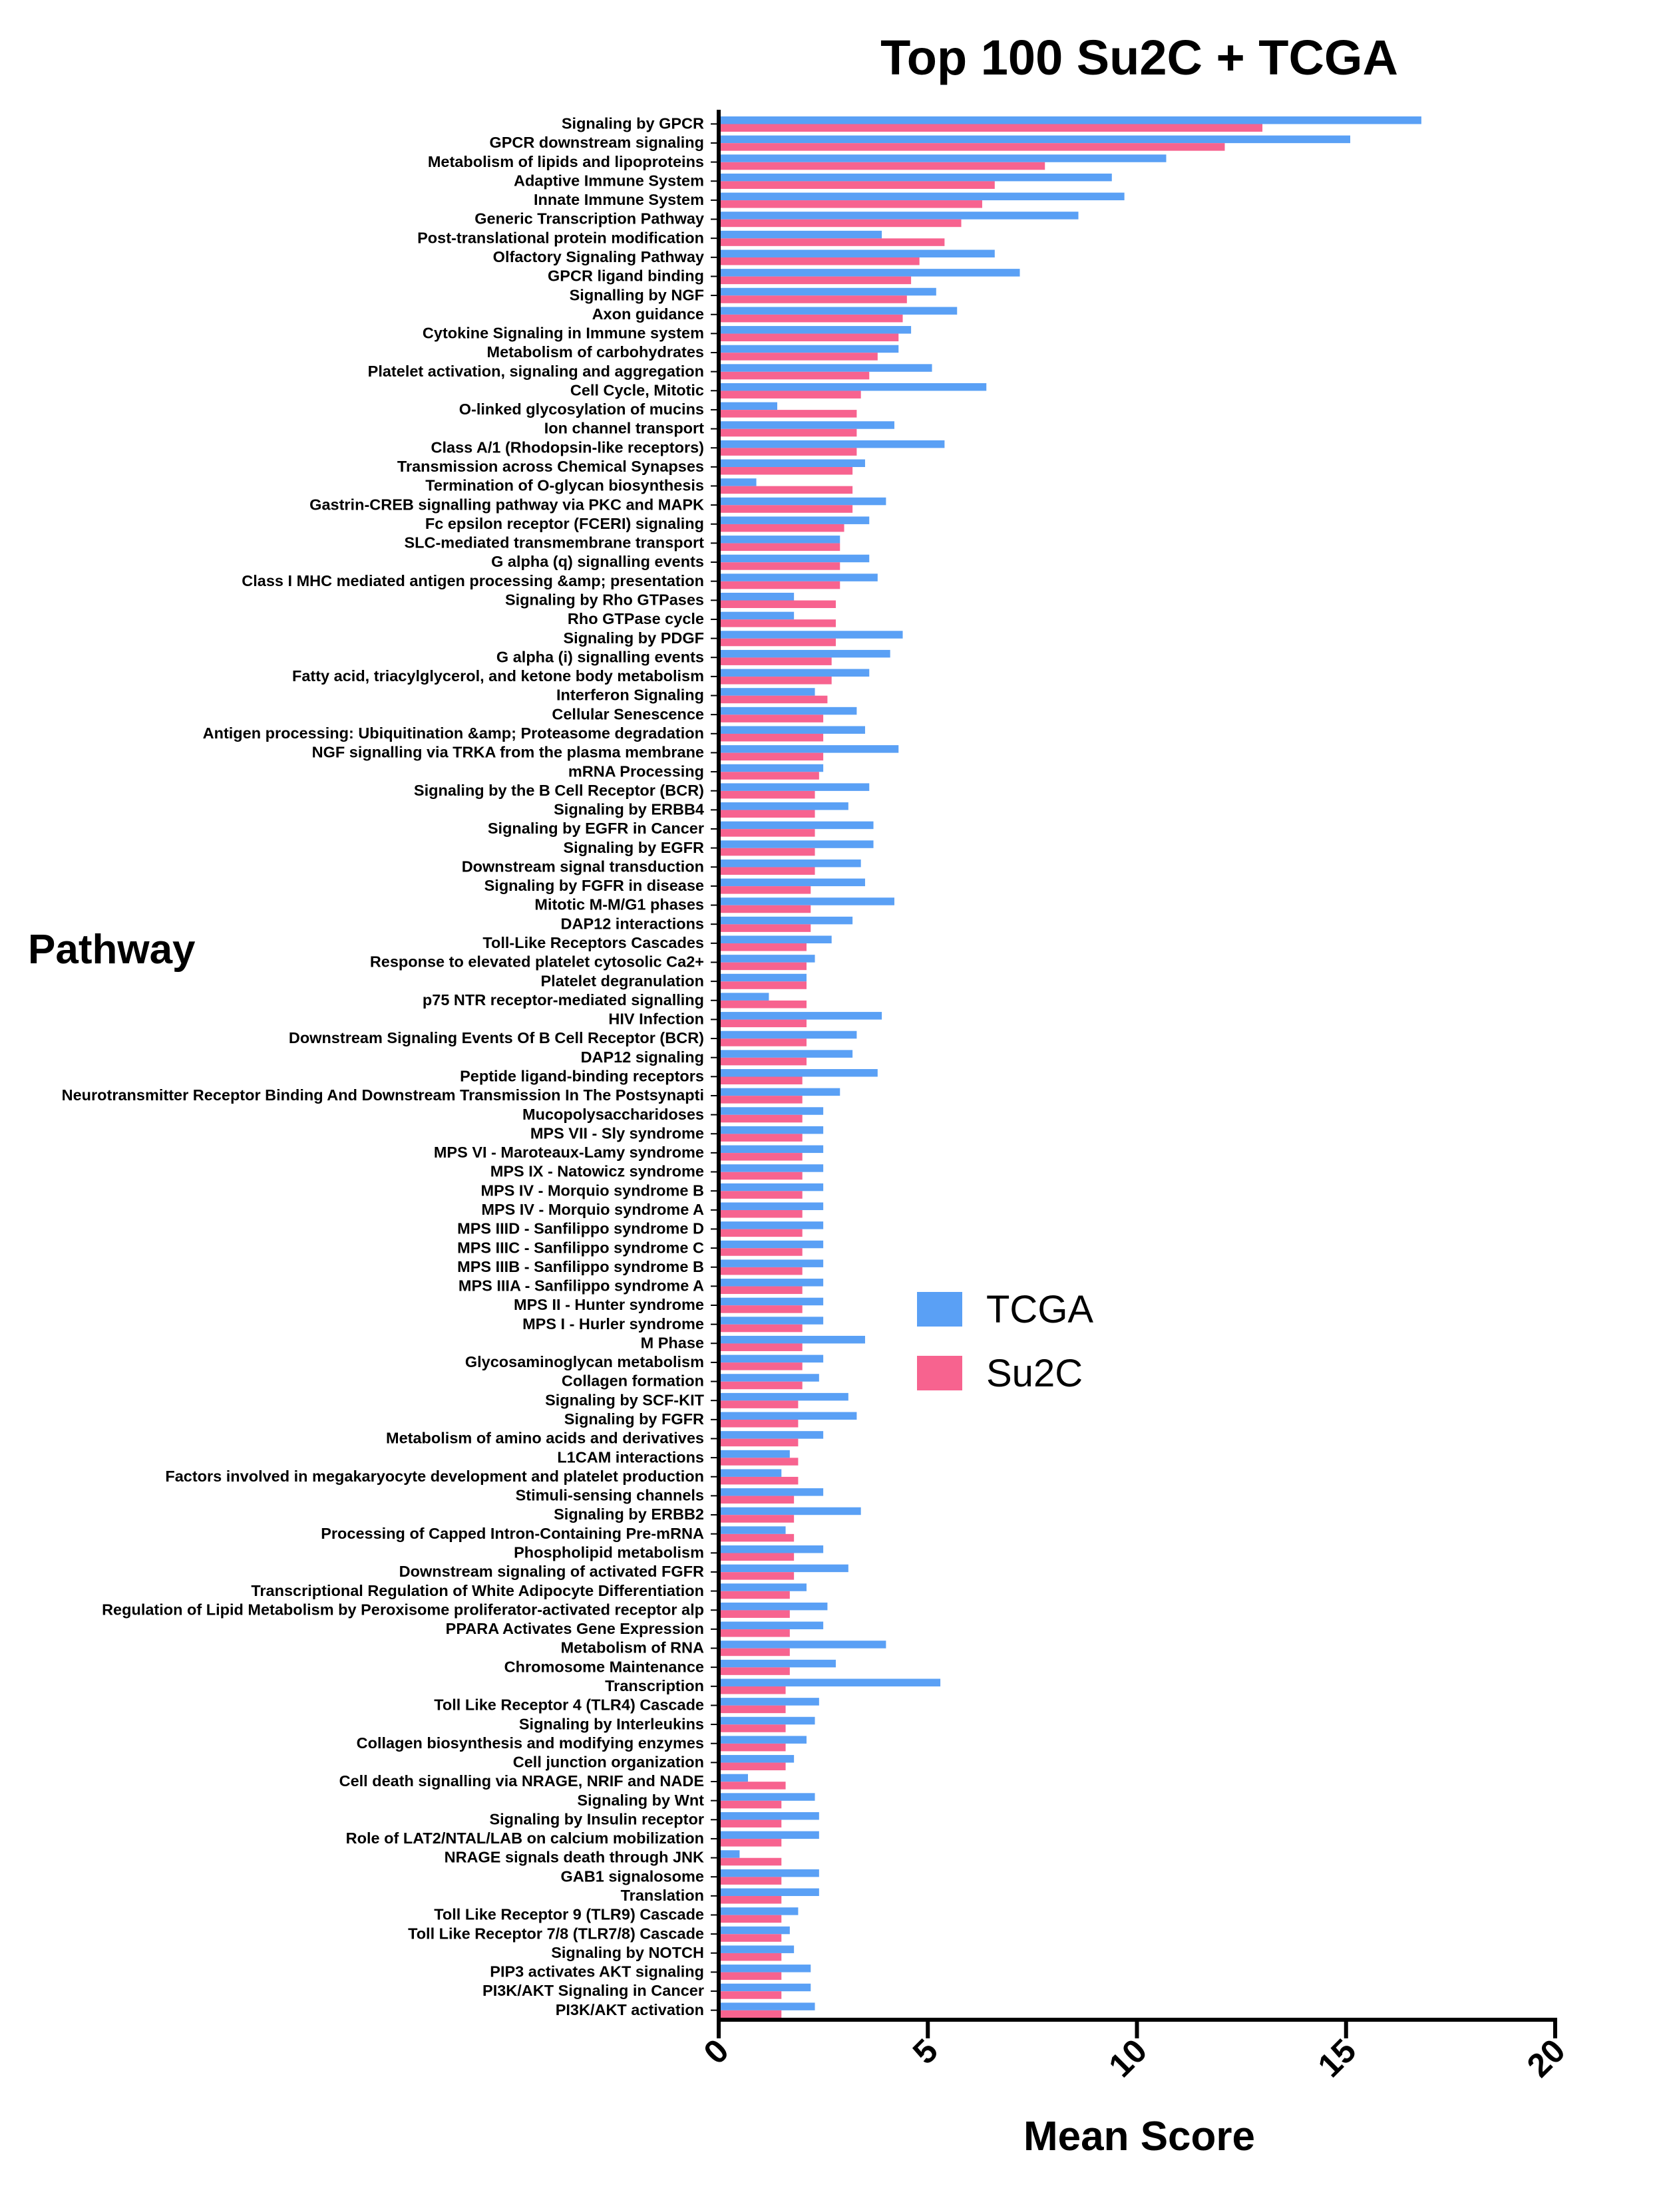 This screenshot has width=1653, height=2212. What do you see at coordinates (632, 923) in the screenshot?
I see `category-label: DAP12 interactions` at bounding box center [632, 923].